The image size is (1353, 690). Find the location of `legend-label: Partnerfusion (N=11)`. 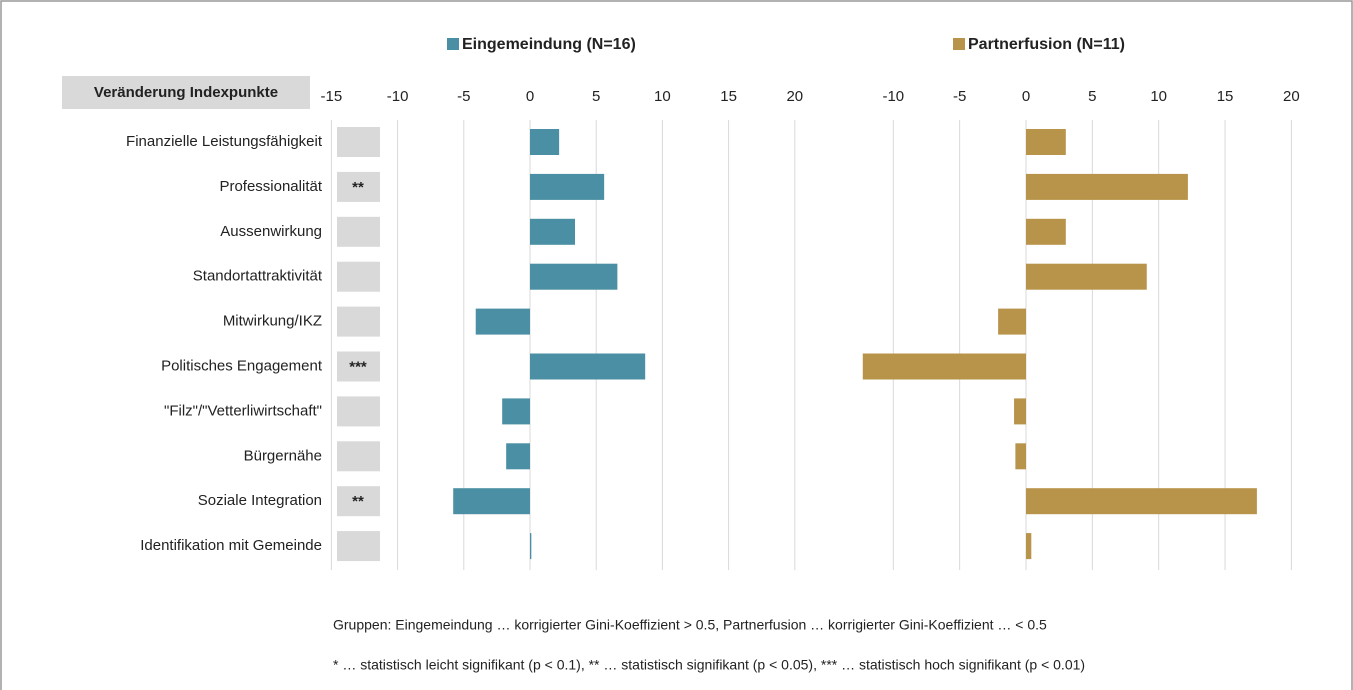

legend-label: Partnerfusion (N=11) is located at coordinates (1046, 44).